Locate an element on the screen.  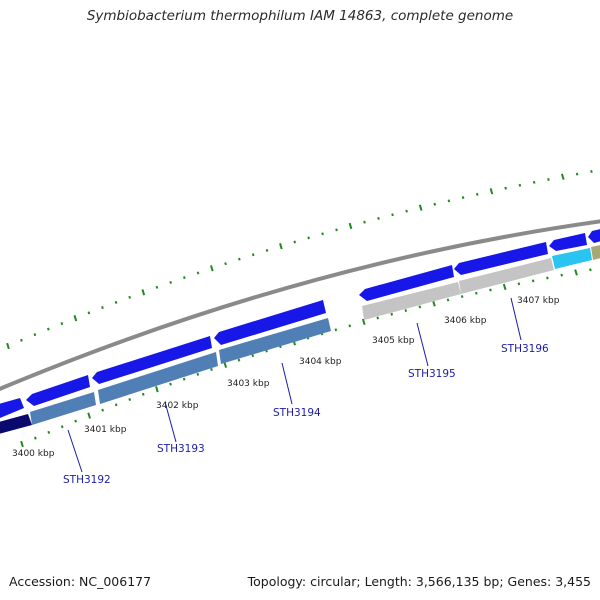
kbp-label: 3403 kbp is located at coordinates (248, 384).